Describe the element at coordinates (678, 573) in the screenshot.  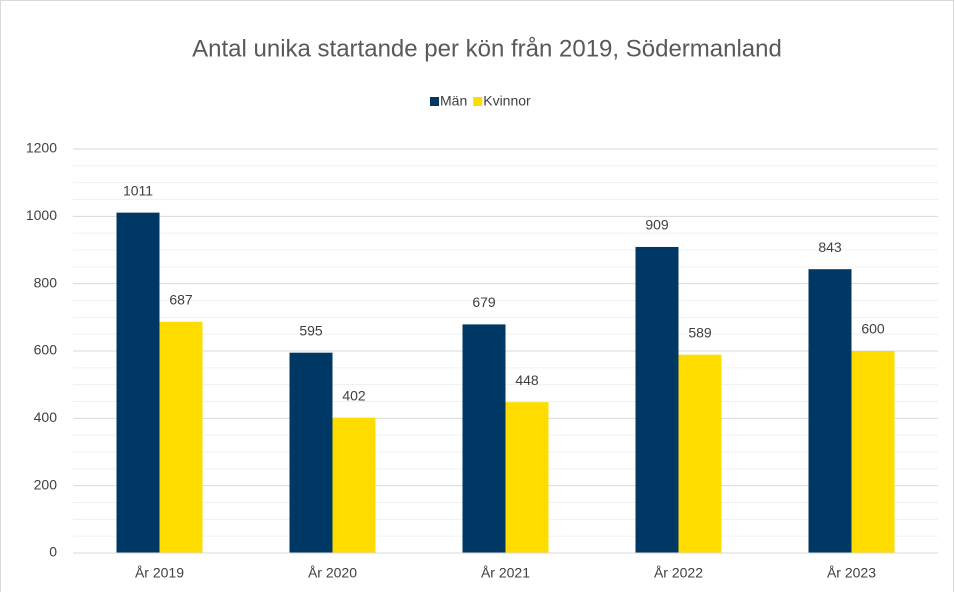
I see `x-tick-label: År 2022` at that location.